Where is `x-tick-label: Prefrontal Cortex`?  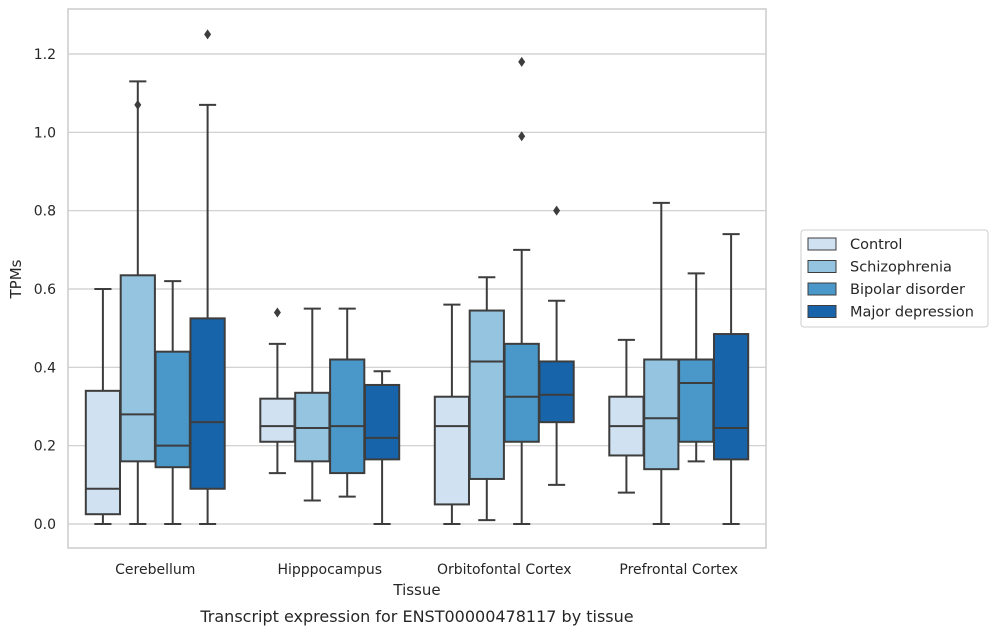 x-tick-label: Prefrontal Cortex is located at coordinates (678, 570).